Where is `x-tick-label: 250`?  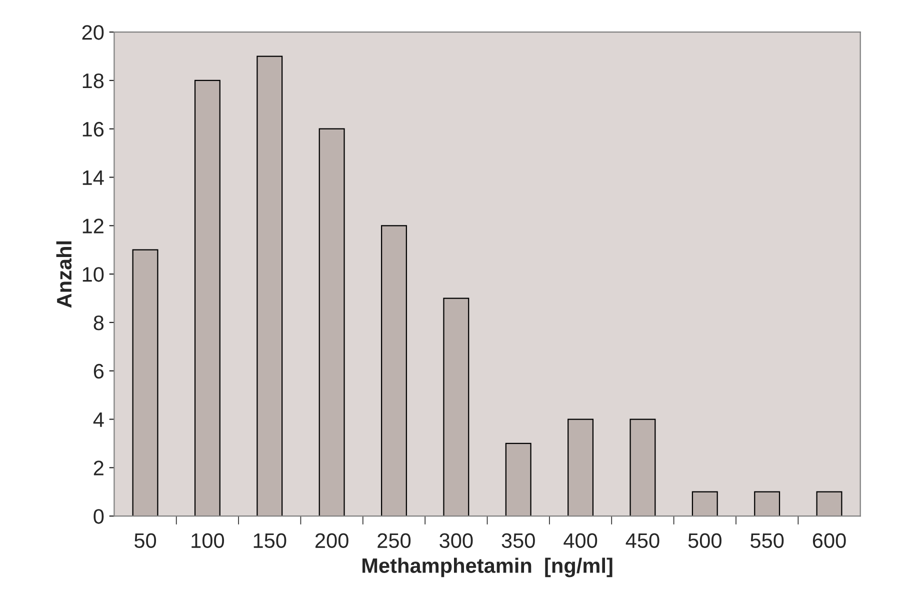
x-tick-label: 250 is located at coordinates (394, 540).